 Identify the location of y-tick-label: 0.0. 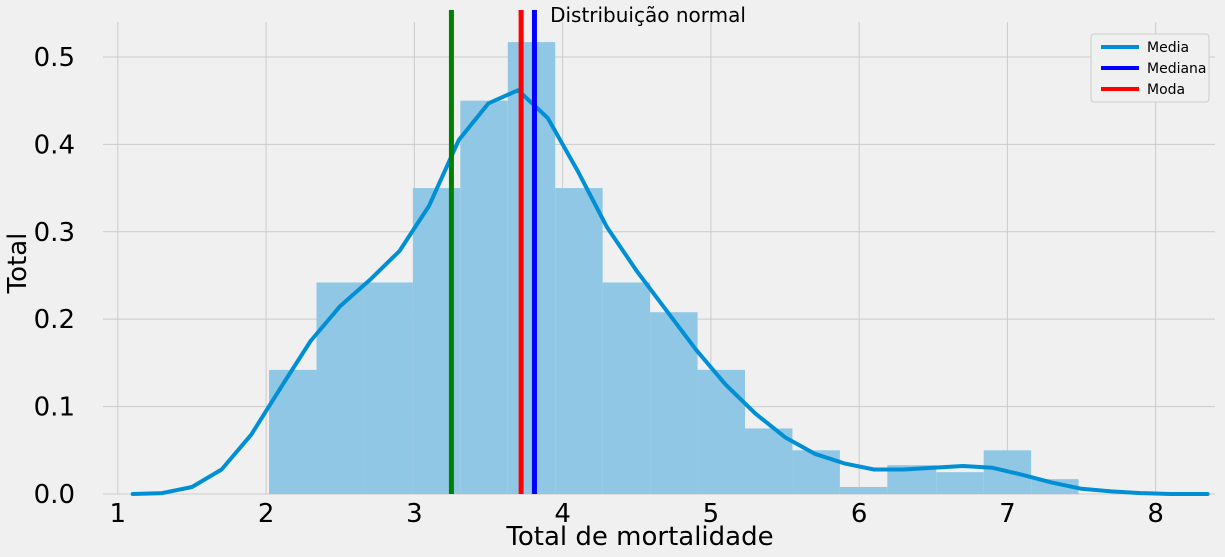
(54, 495).